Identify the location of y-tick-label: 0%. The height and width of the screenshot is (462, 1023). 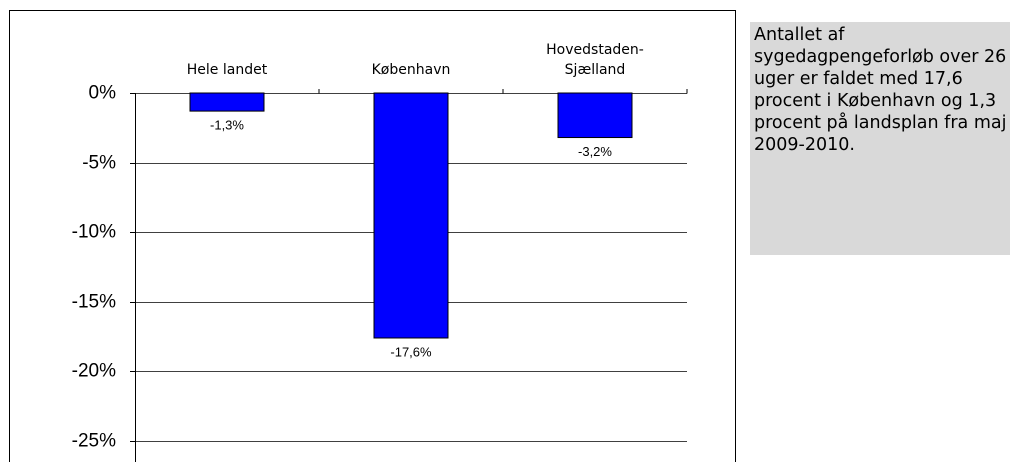
(103, 93).